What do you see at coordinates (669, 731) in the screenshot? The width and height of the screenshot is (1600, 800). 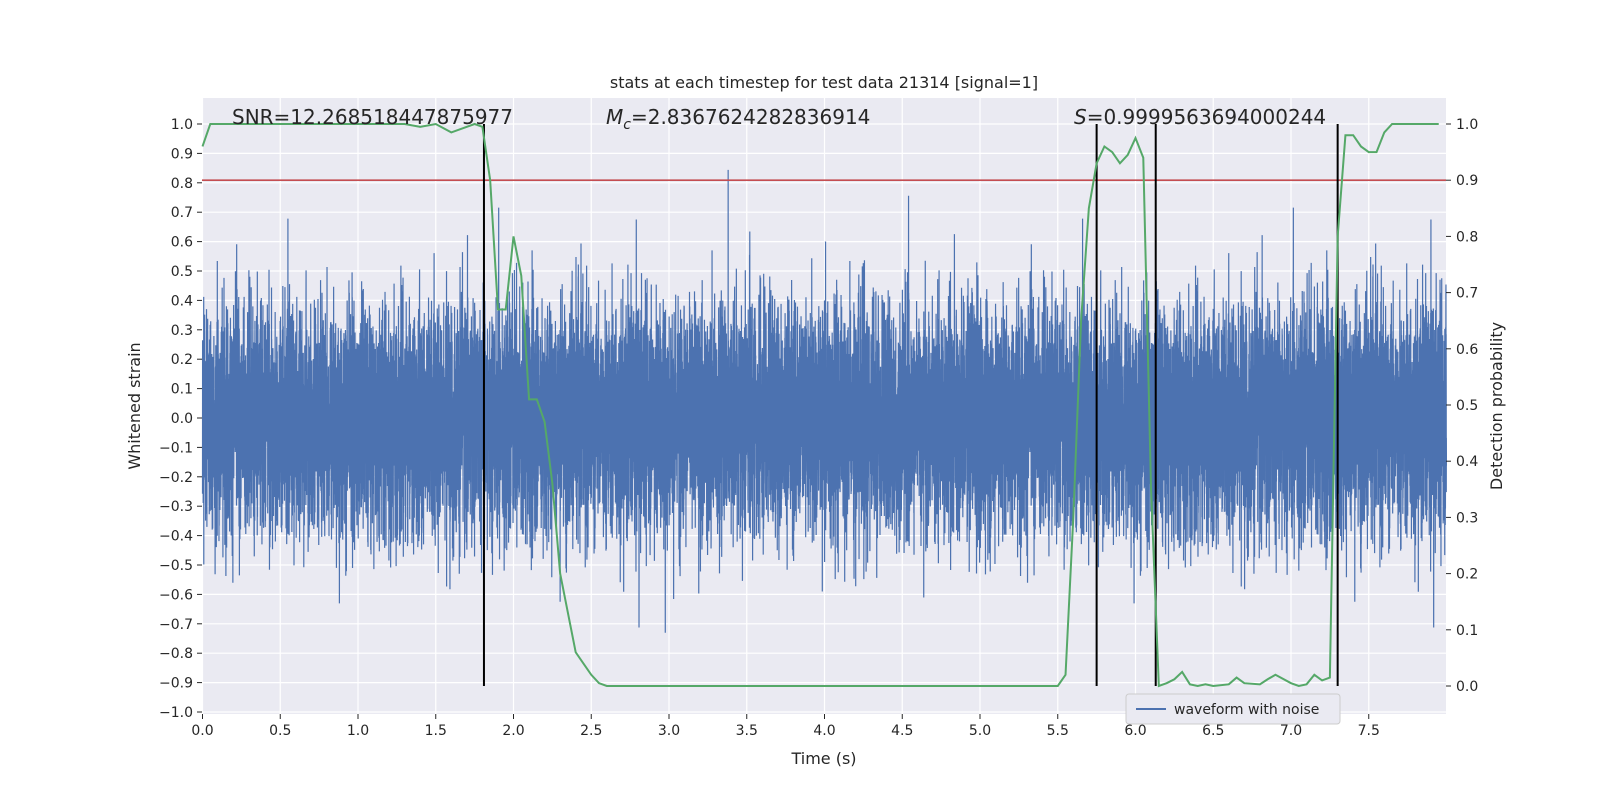 I see `x-tick-label-6: 3.0` at bounding box center [669, 731].